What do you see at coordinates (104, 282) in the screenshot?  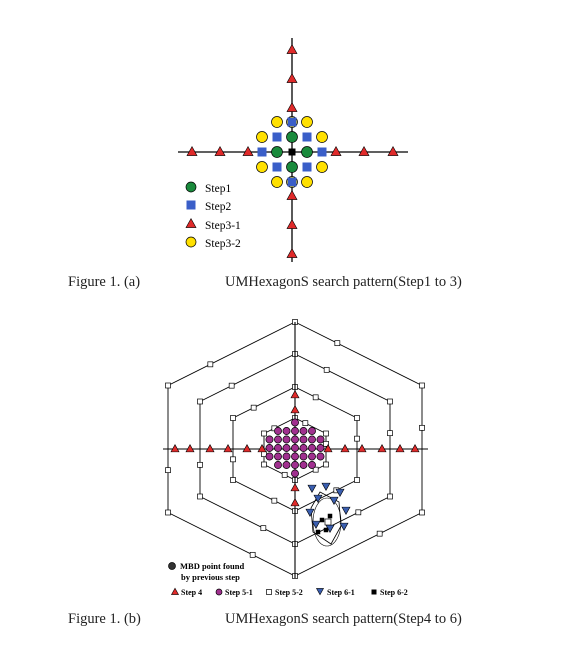 I see `figure-a-caption-label: Figure 1. (a)` at bounding box center [104, 282].